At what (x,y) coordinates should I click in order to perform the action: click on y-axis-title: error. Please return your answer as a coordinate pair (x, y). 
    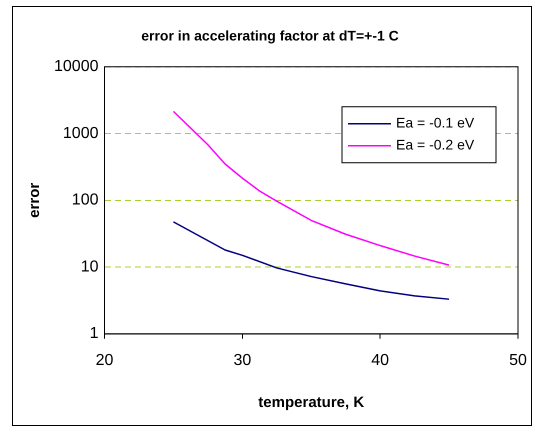
    Looking at the image, I should click on (35, 200).